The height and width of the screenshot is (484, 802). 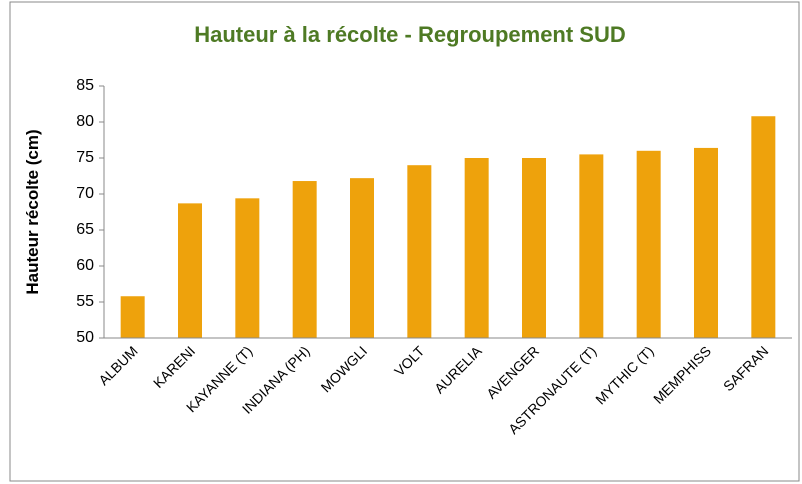 I want to click on y-axis-label: Hauteur récolte (cm), so click(x=32, y=211).